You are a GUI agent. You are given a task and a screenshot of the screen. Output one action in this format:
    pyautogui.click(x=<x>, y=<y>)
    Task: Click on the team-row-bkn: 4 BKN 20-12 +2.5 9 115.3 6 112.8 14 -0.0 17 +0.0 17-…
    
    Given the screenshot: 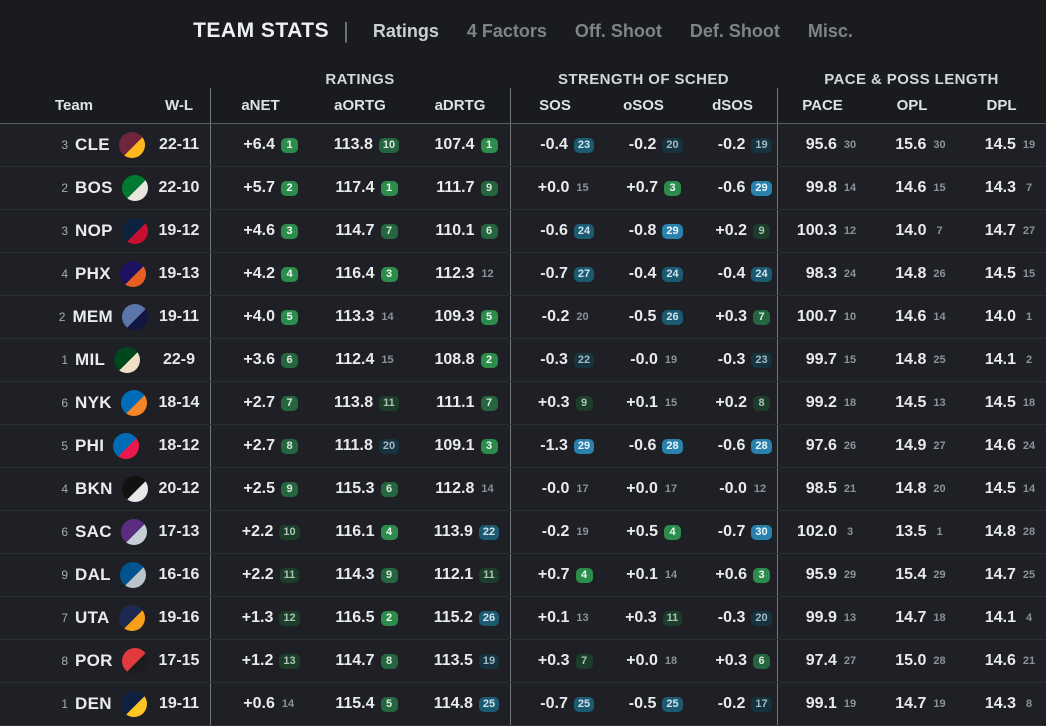 What is the action you would take?
    pyautogui.click(x=523, y=489)
    